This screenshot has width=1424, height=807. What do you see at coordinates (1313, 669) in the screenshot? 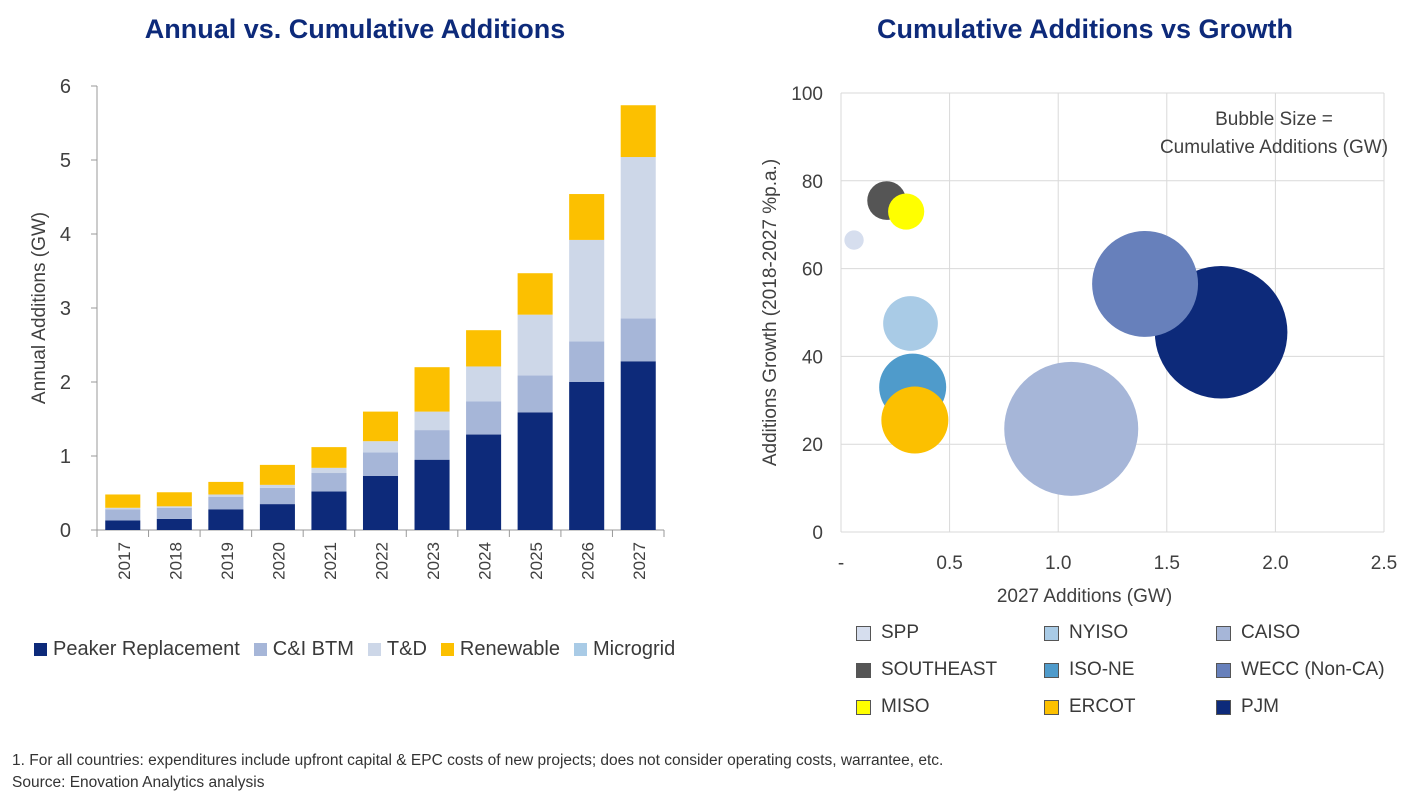
I see `legend-label-wecc-non-ca: WECC (Non-CA)` at bounding box center [1313, 669].